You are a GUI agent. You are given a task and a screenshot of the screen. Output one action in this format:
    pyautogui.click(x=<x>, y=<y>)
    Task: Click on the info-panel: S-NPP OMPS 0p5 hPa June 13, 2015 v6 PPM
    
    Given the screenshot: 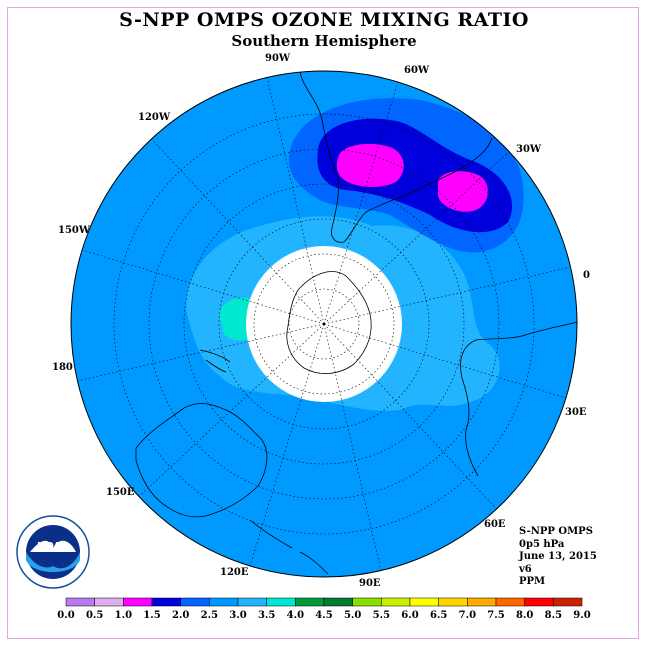 What is the action you would take?
    pyautogui.click(x=558, y=557)
    